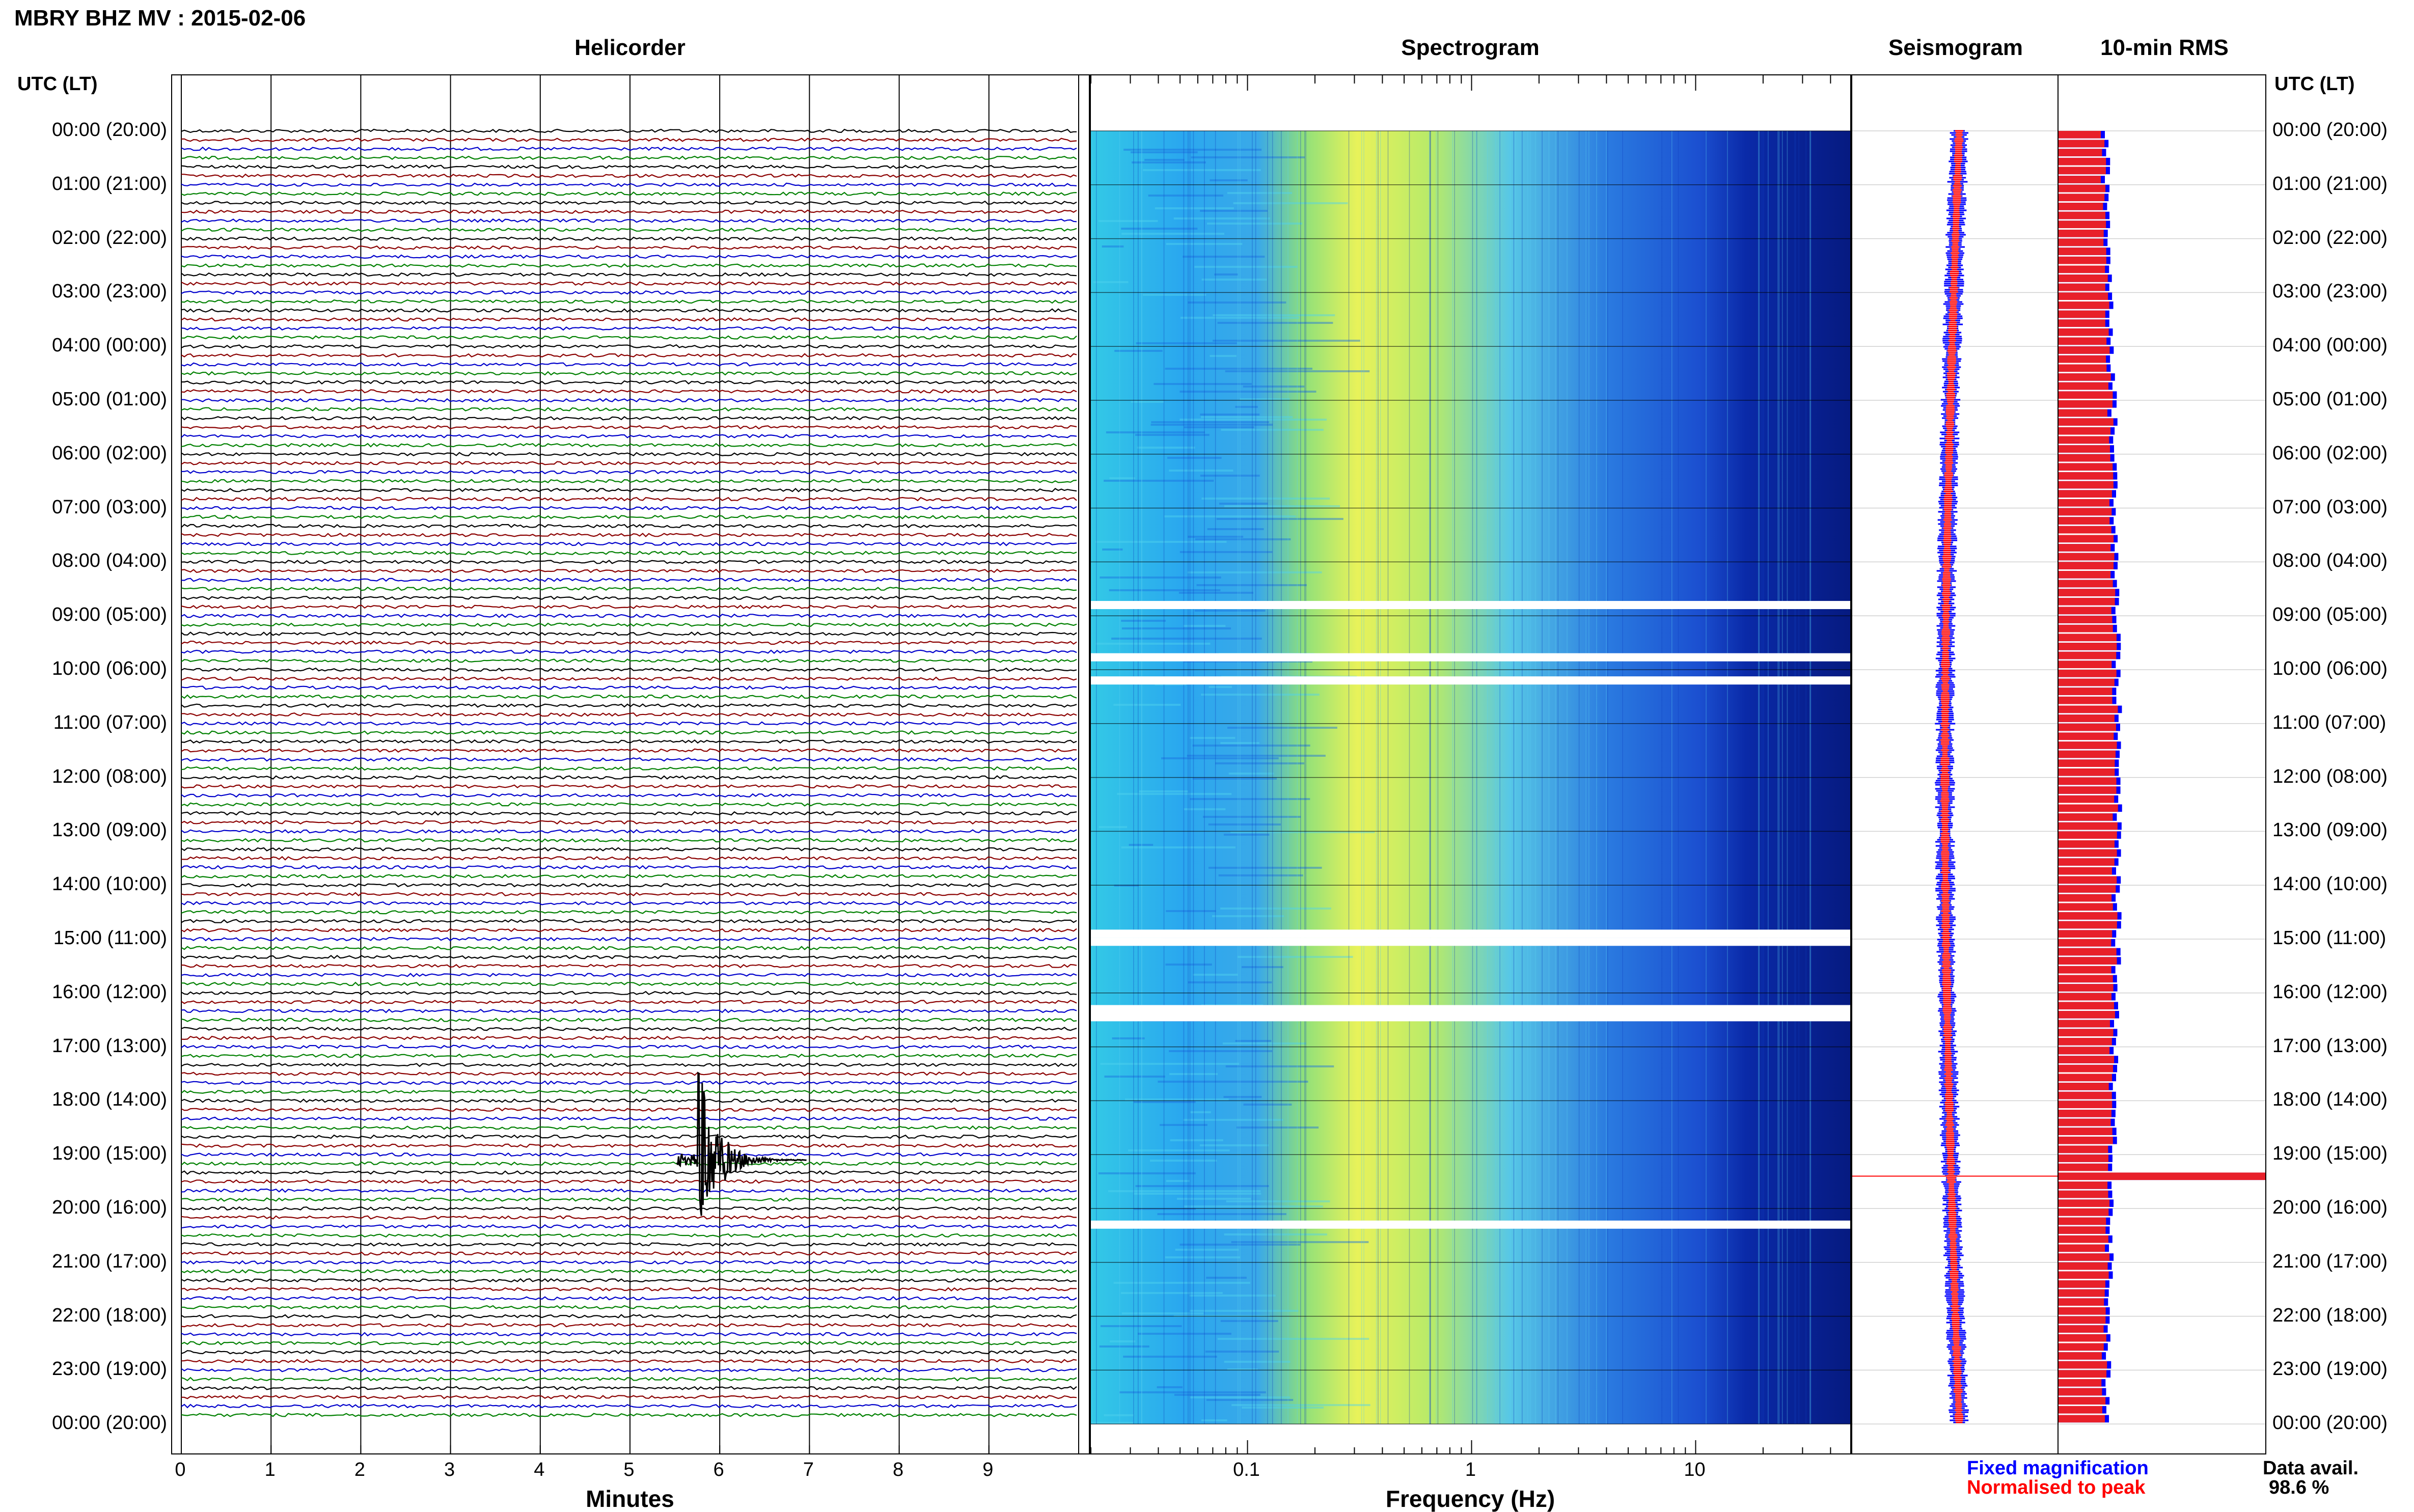  What do you see at coordinates (718, 1469) in the screenshot?
I see `helicorder-x-tick-label: 6` at bounding box center [718, 1469].